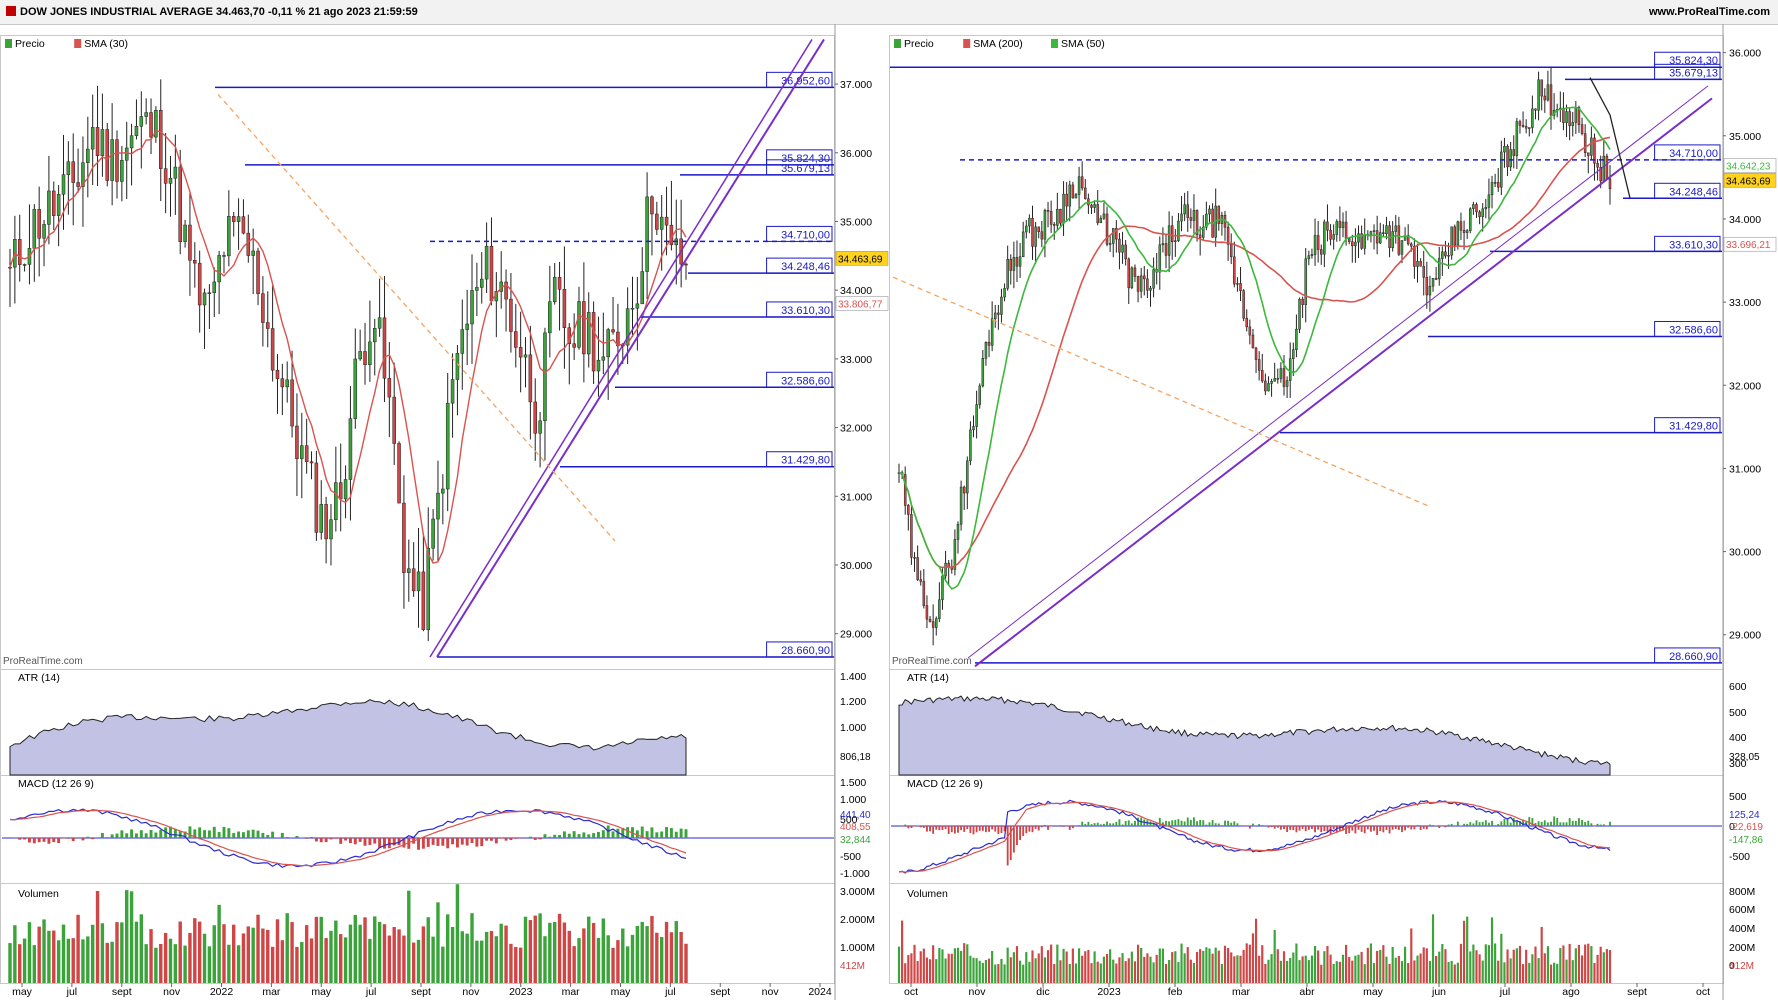 Image resolution: width=1778 pixels, height=1000 pixels. What do you see at coordinates (348, 724) in the screenshot?
I see `left-atr-panel: ATR (14)` at bounding box center [348, 724].